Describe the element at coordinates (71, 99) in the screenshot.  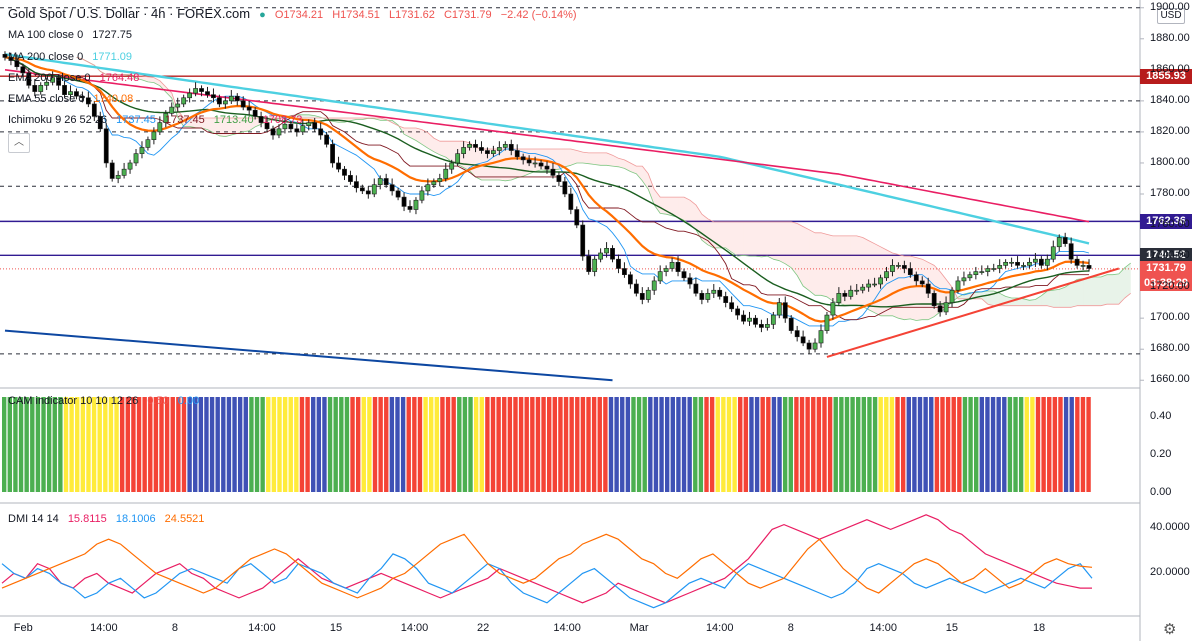
I see `legend-ema55: EMA 55 close 0 1740.08` at that location.